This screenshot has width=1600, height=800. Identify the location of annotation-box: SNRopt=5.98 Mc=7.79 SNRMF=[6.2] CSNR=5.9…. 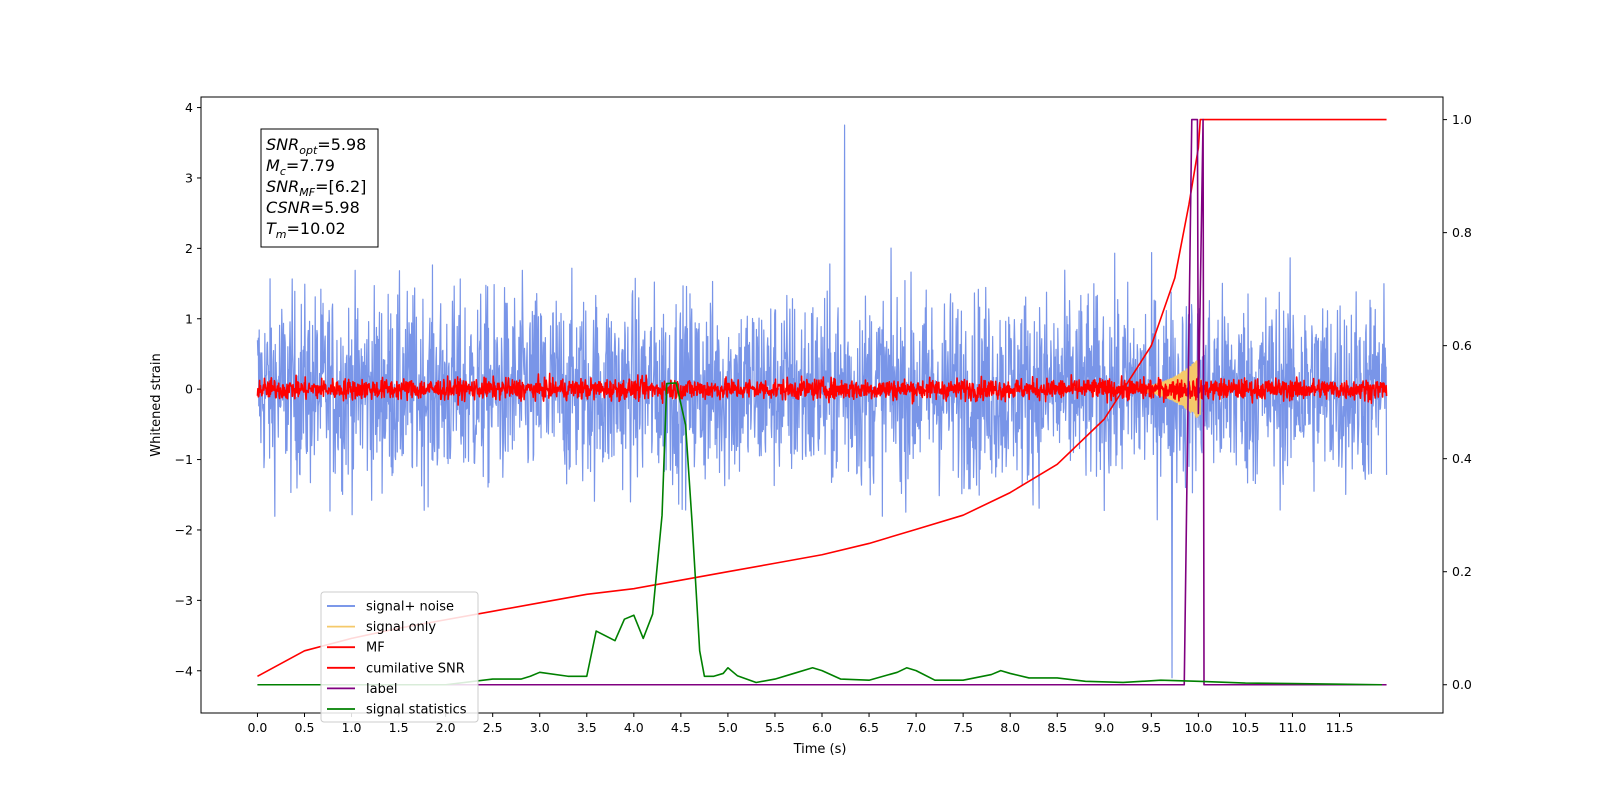
(319, 188).